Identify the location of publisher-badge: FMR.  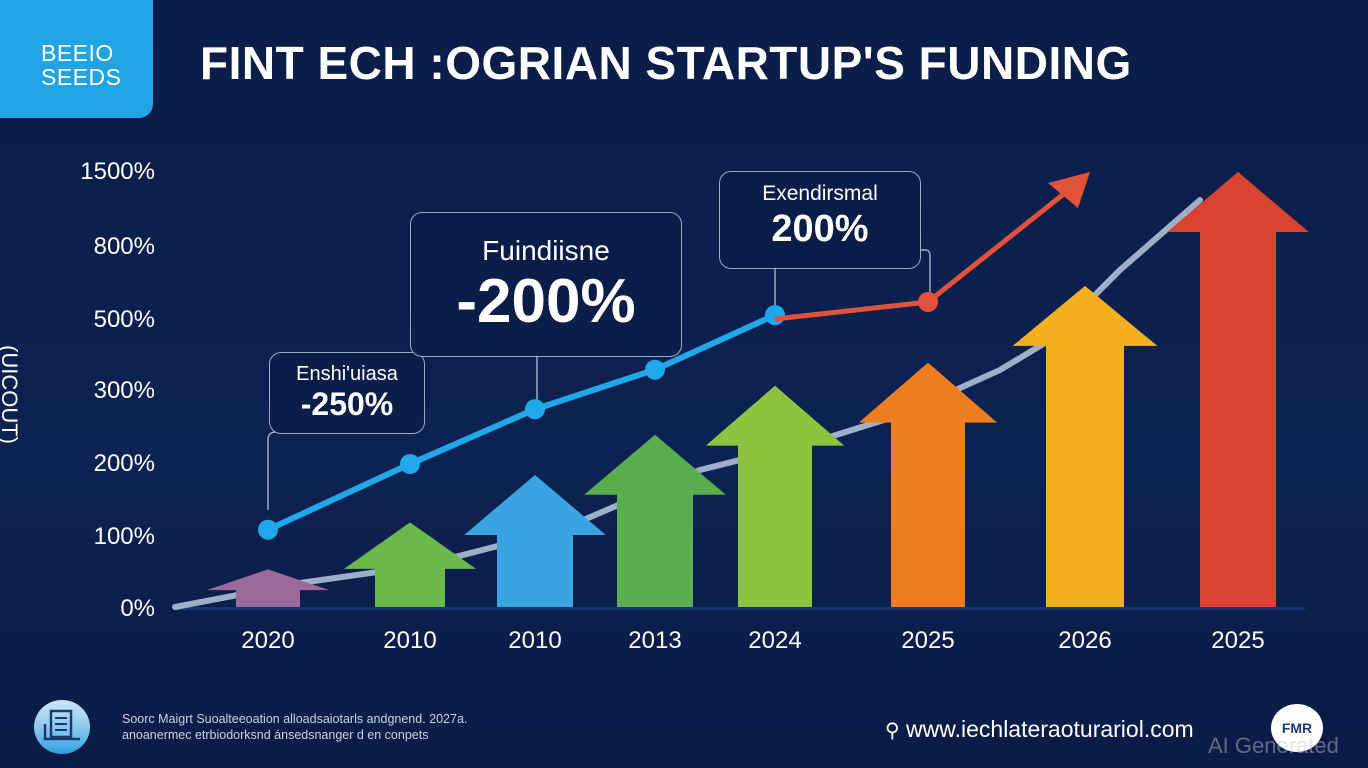
(1297, 728).